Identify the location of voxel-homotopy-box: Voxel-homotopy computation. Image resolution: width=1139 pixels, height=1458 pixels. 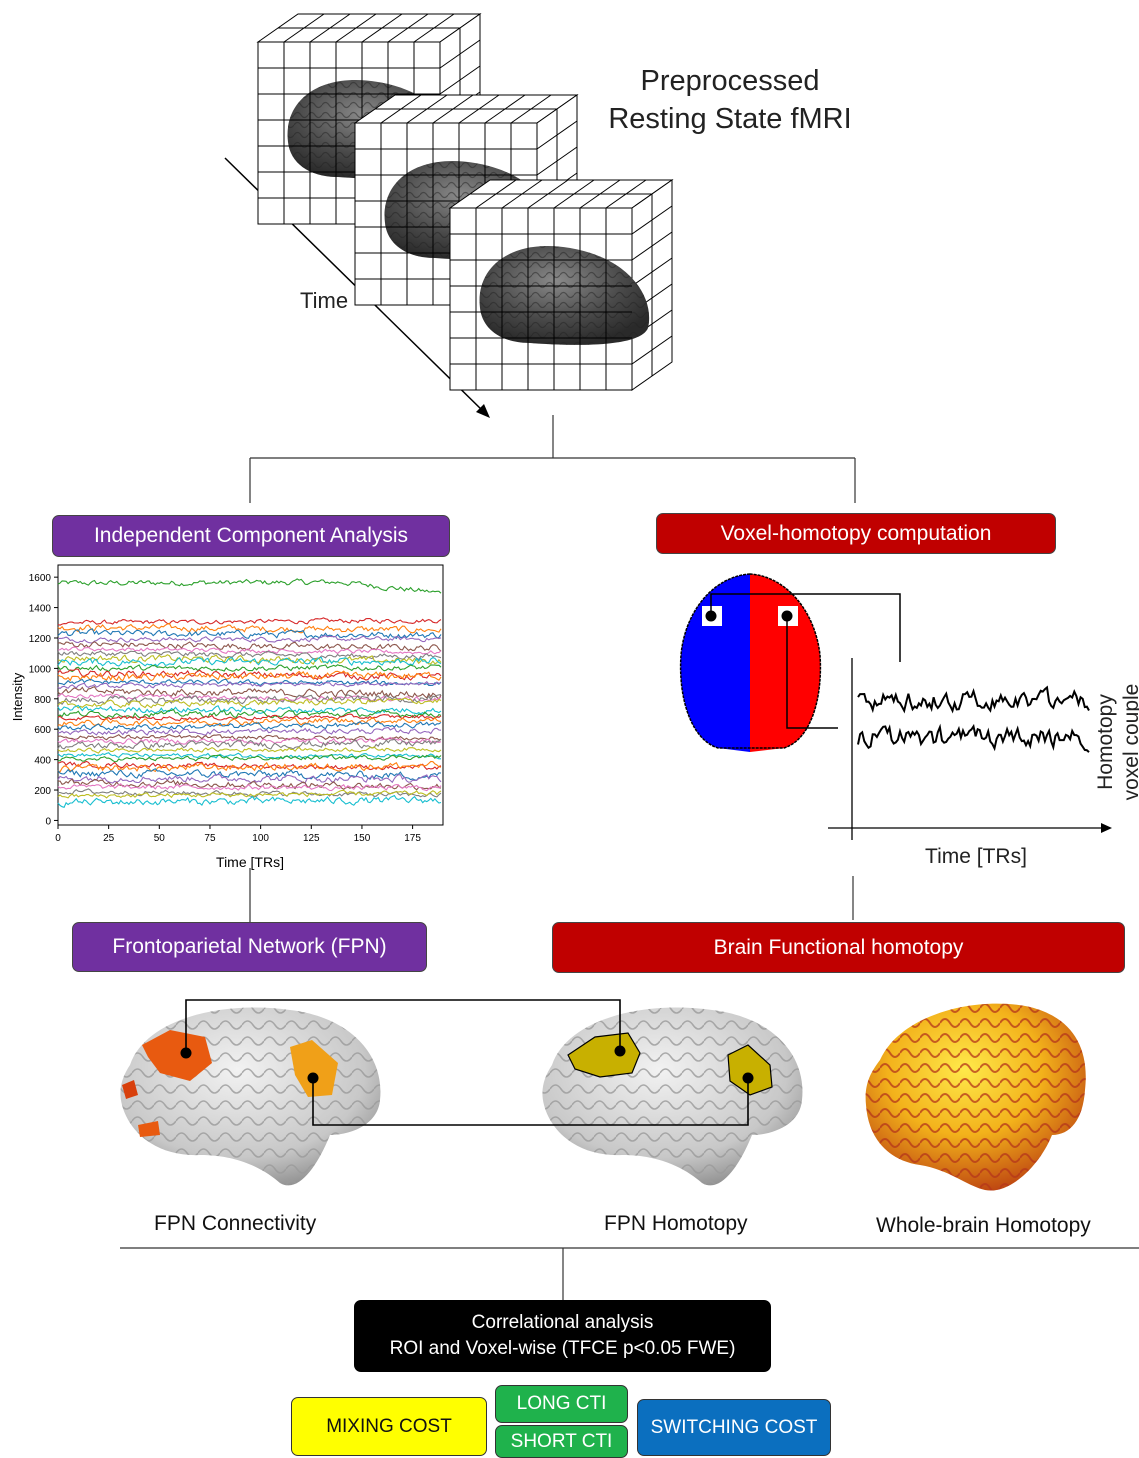
(856, 533).